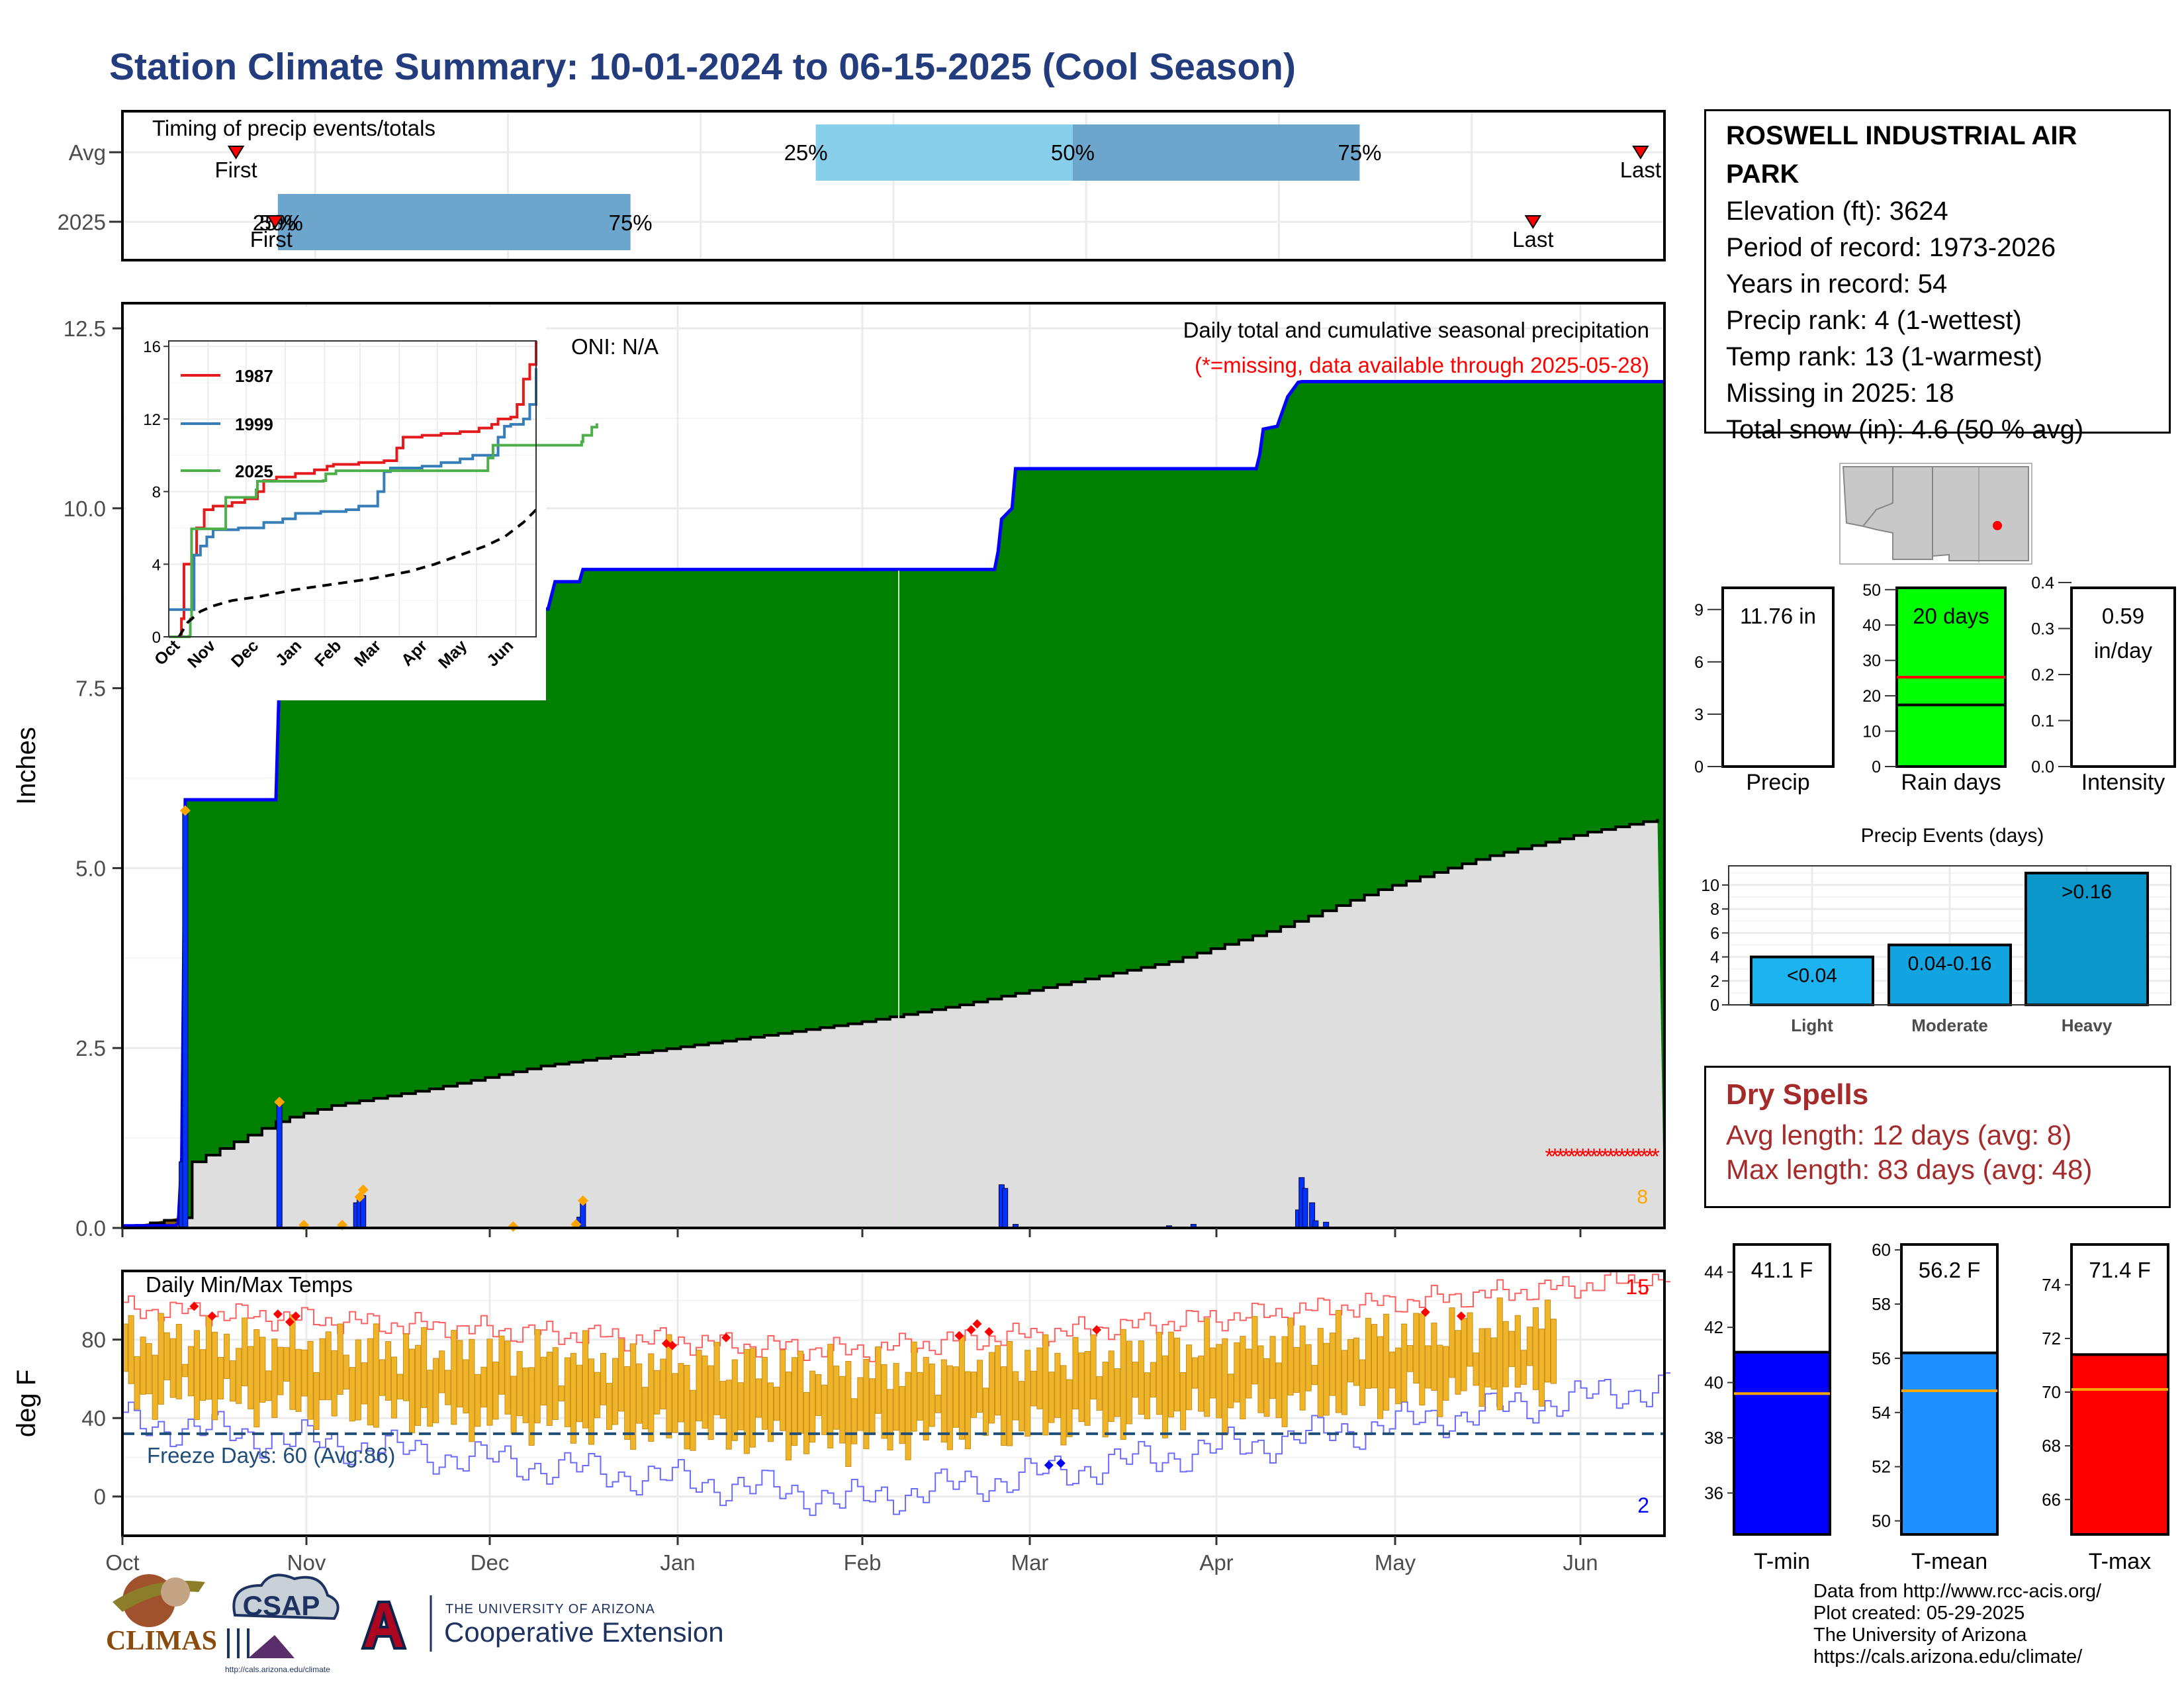  What do you see at coordinates (90, 868) in the screenshot?
I see `y-tick-label: 5.0` at bounding box center [90, 868].